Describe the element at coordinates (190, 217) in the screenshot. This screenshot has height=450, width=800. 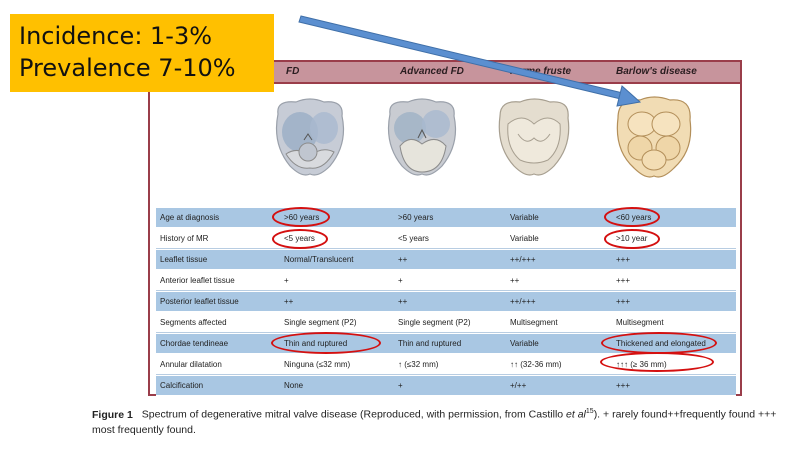
I see `row-label: Age at diagnosis` at that location.